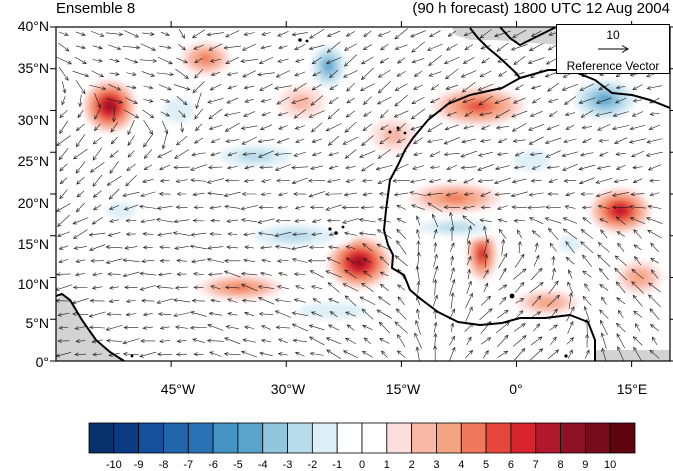 This screenshot has width=673, height=471. I want to click on reference-vector-label: Reference Vector, so click(613, 66).